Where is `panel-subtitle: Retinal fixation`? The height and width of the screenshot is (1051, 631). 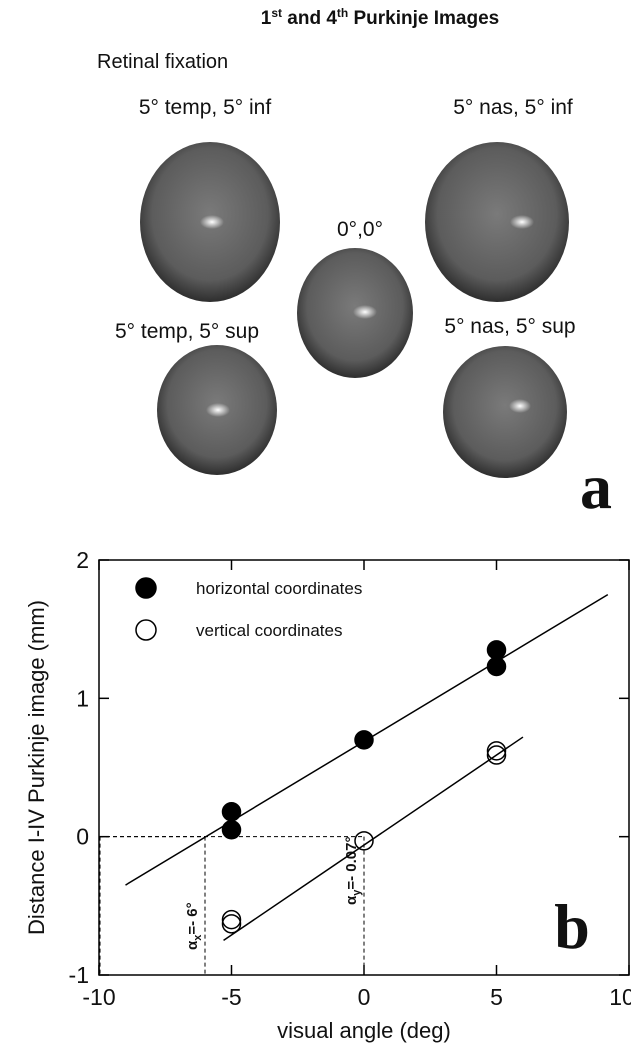
panel-subtitle: Retinal fixation is located at coordinates (162, 62).